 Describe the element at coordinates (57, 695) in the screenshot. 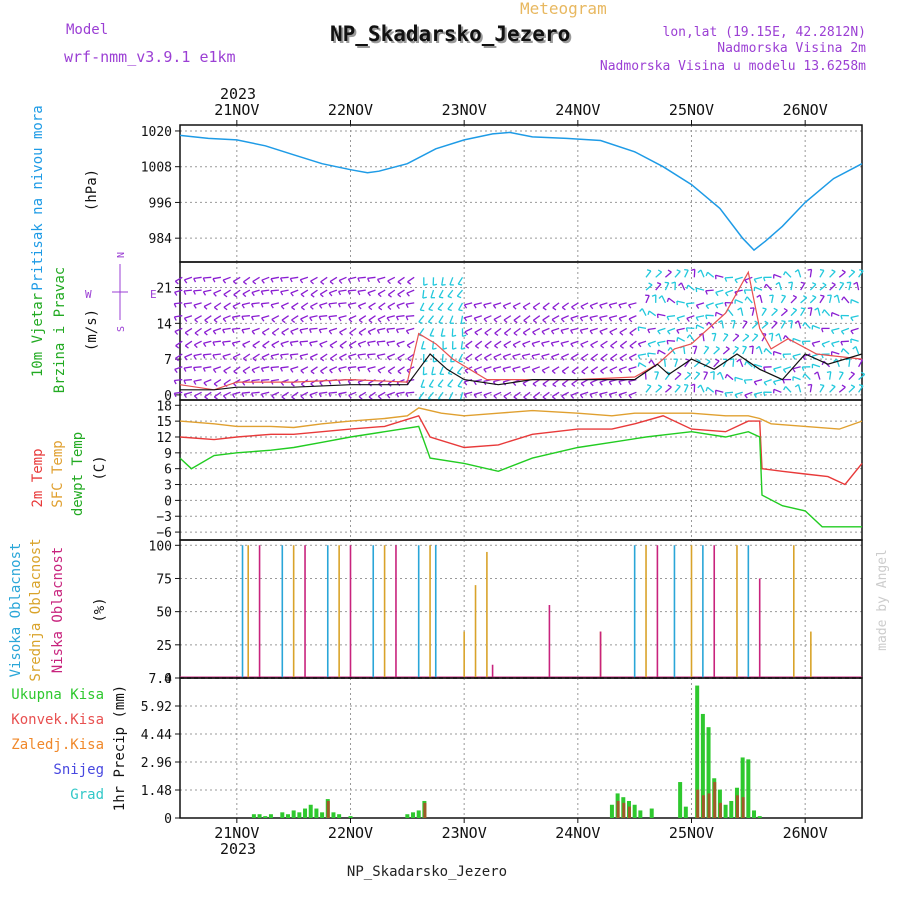

I see `precip-legend-total: Ukupna Kisa` at that location.